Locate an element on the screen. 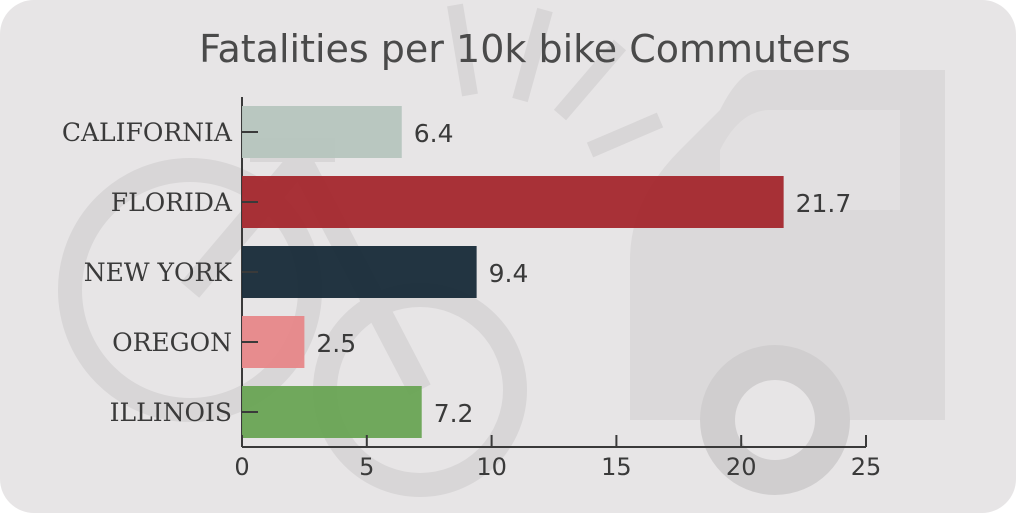  category-label: FLORIDA is located at coordinates (172, 202).